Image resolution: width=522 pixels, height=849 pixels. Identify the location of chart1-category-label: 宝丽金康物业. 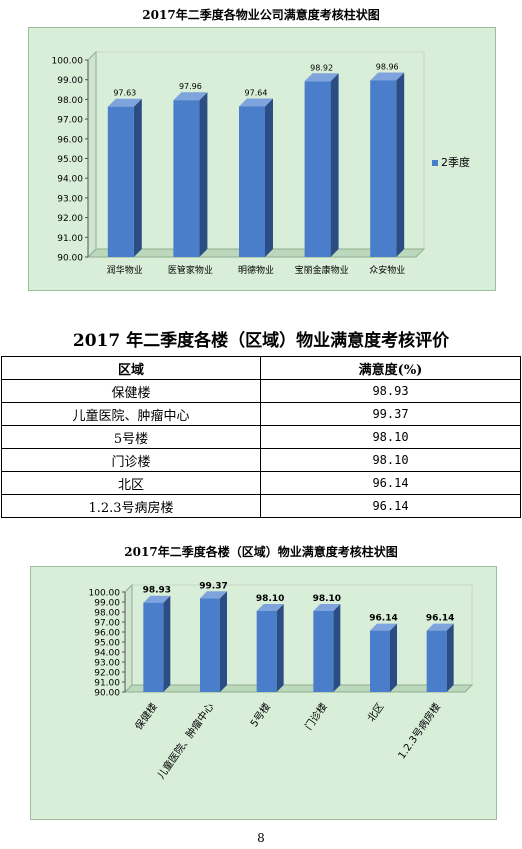
(322, 270).